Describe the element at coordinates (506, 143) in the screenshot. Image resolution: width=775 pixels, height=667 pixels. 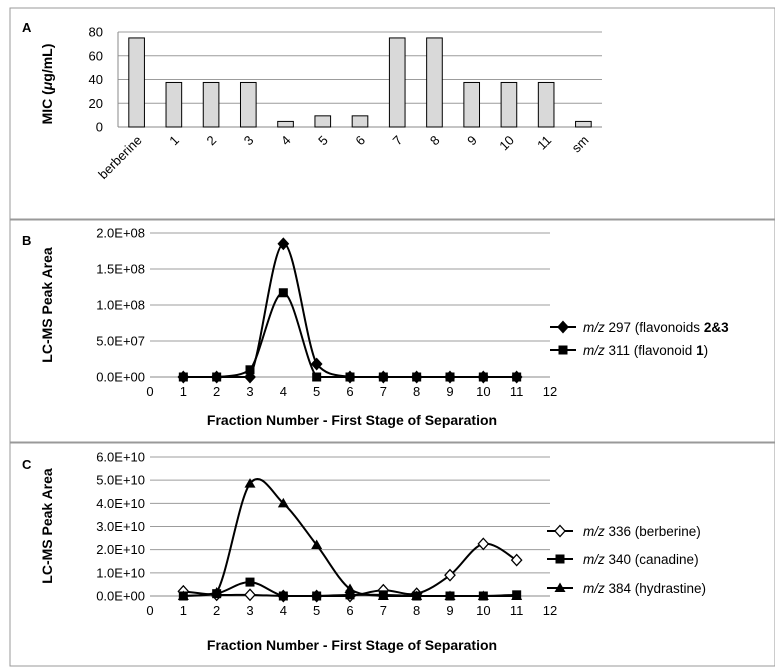
I see `x-tick-label: 10` at that location.